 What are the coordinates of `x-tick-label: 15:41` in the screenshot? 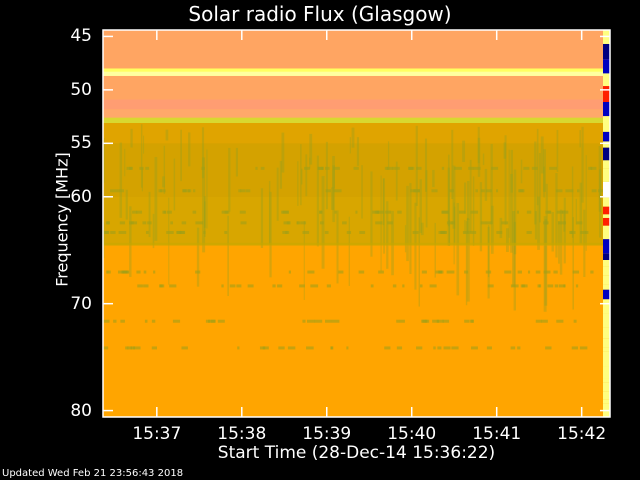 It's located at (497, 434).